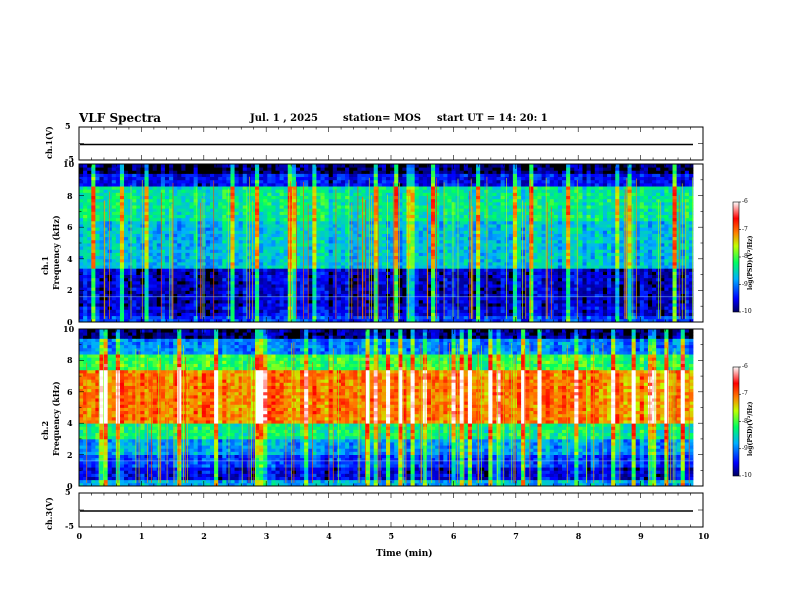 Image resolution: width=792 pixels, height=612 pixels. What do you see at coordinates (391, 510) in the screenshot?
I see `panel-frame` at bounding box center [391, 510].